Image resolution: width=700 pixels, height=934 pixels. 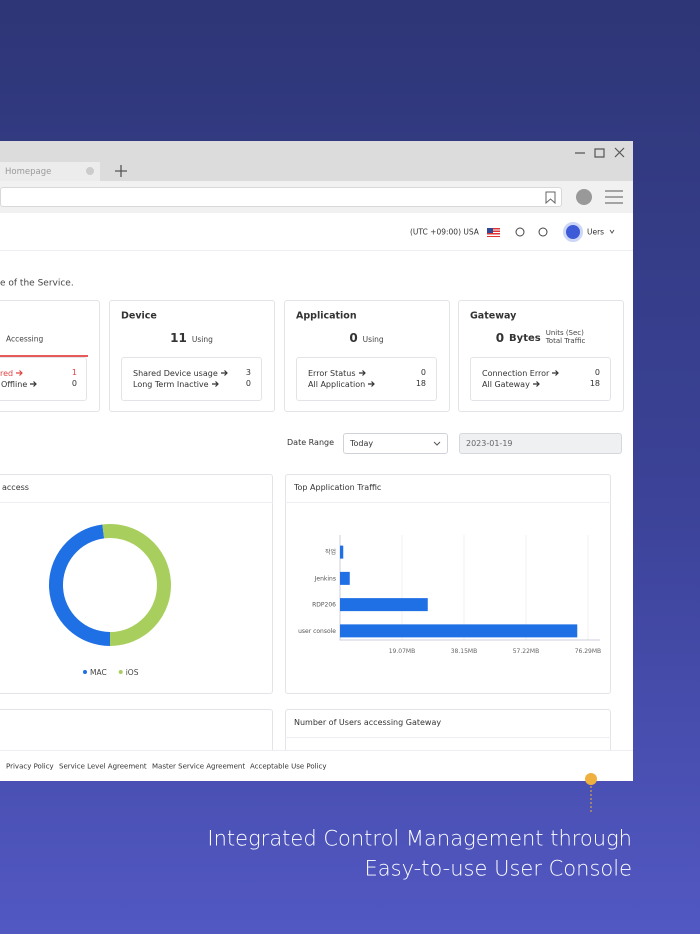 I want to click on row-label: Error Status, so click(x=332, y=373).